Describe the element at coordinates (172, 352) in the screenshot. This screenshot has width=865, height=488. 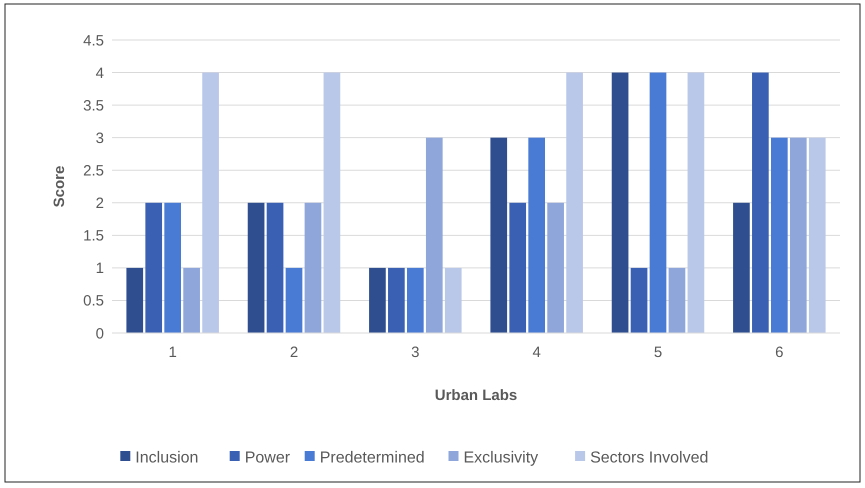
I see `x-tick-label: 1` at that location.